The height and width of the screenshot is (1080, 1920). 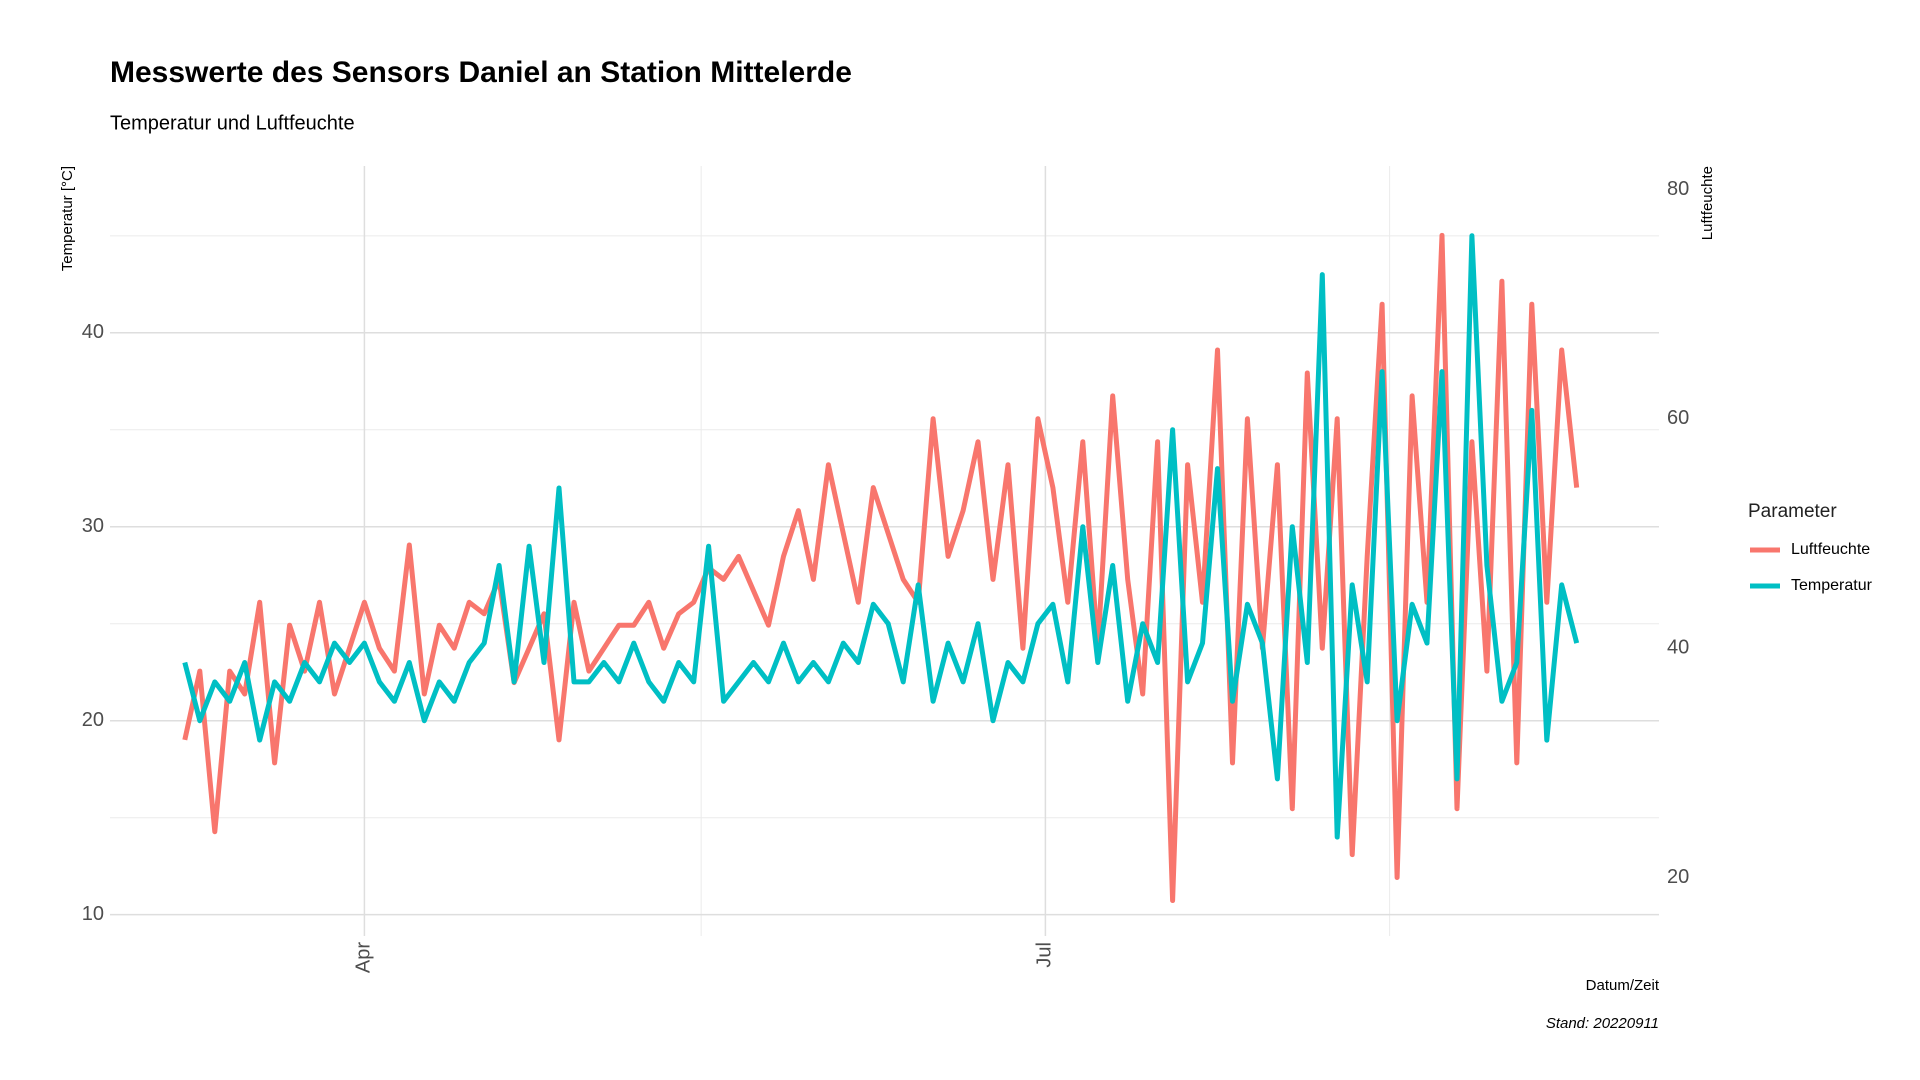 I want to click on y2-tick-label: 20, so click(x=1678, y=877).